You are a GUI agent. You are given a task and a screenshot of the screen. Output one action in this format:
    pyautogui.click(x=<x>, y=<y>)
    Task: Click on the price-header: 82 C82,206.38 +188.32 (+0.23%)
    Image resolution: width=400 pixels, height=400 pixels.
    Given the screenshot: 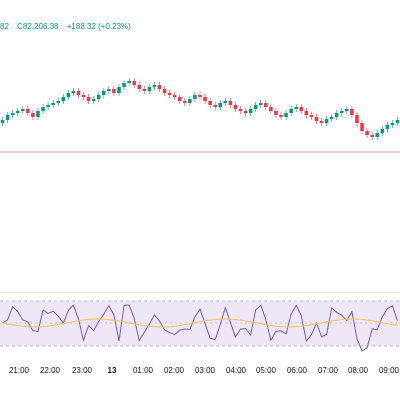 What is the action you would take?
    pyautogui.click(x=68, y=26)
    